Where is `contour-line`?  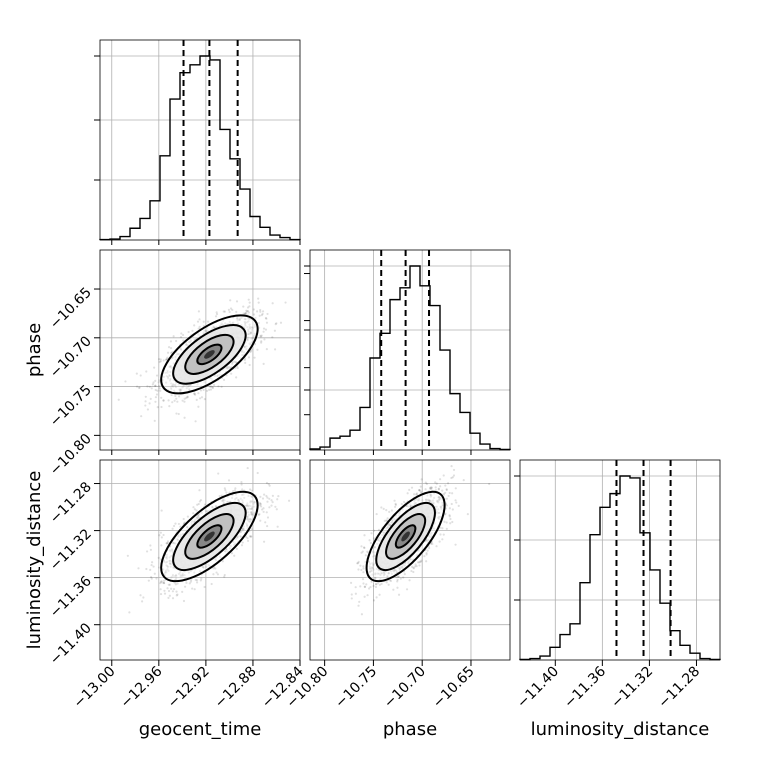
contour-line is located at coordinates (405, 536).